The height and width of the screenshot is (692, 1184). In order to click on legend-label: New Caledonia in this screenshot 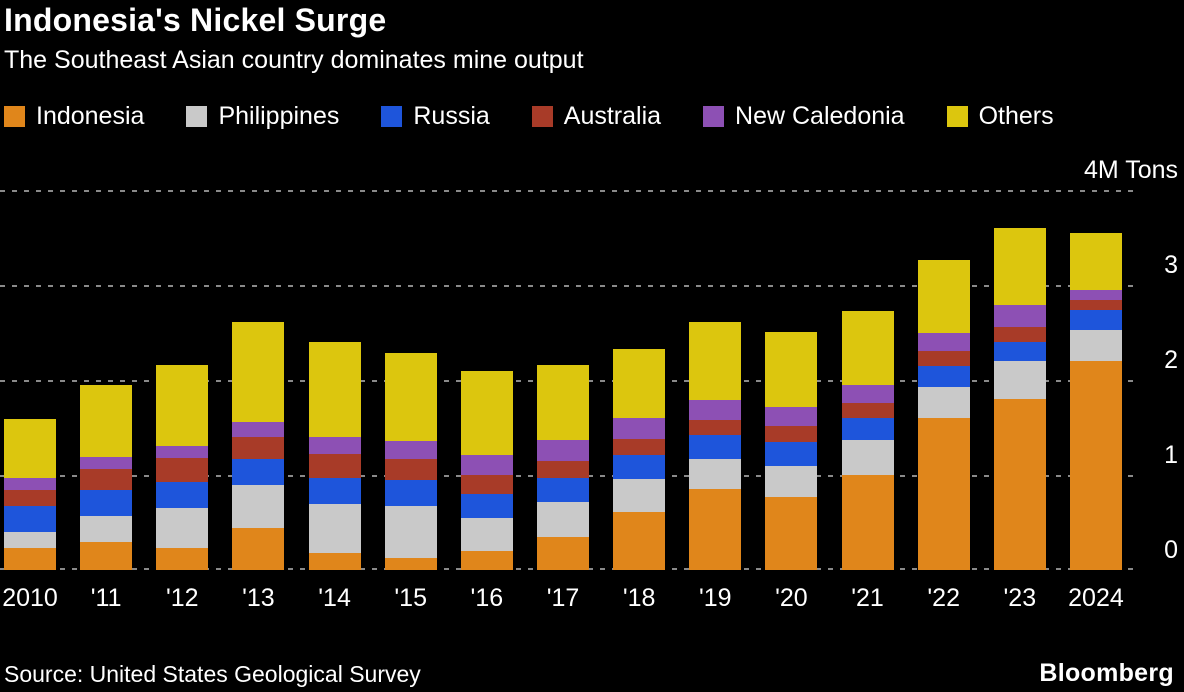, I will do `click(820, 116)`.